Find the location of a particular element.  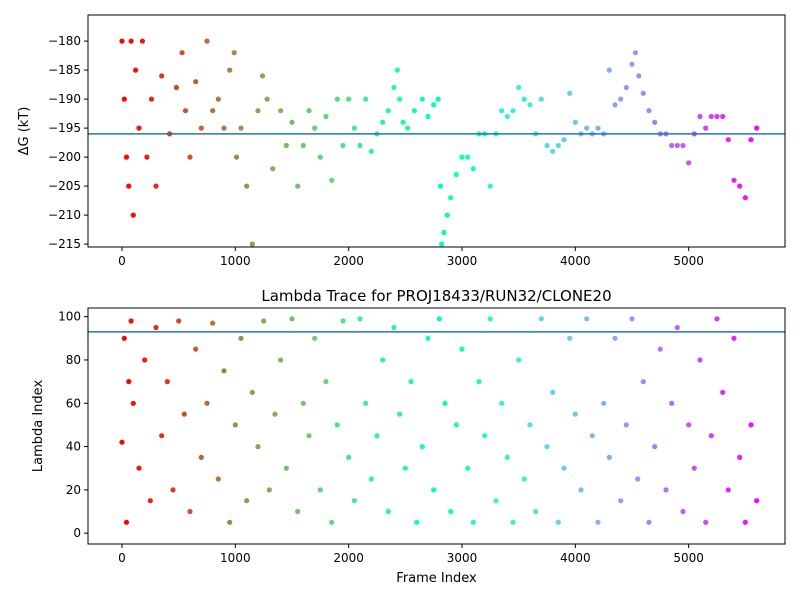

x-tick-label: 1000 is located at coordinates (235, 261).